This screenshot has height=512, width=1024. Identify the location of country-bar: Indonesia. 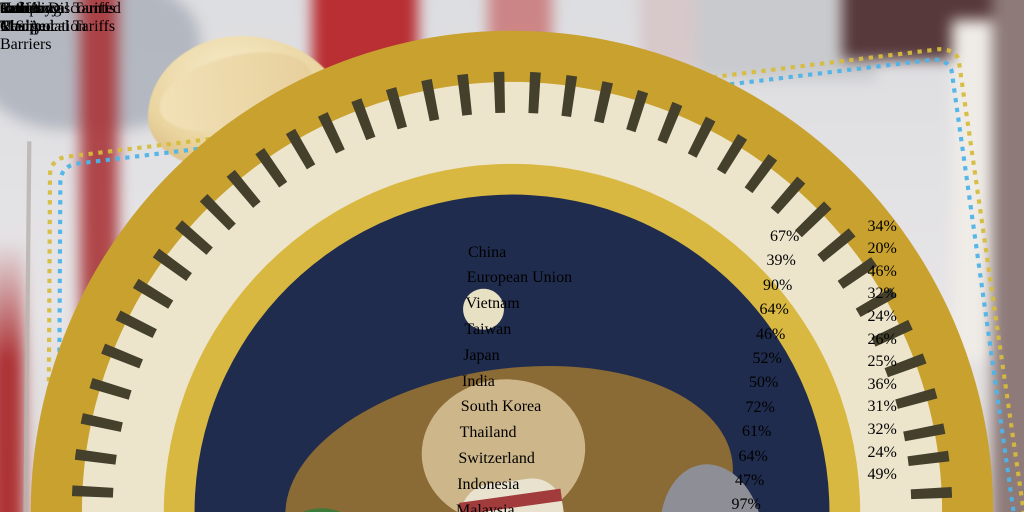
(488, 484).